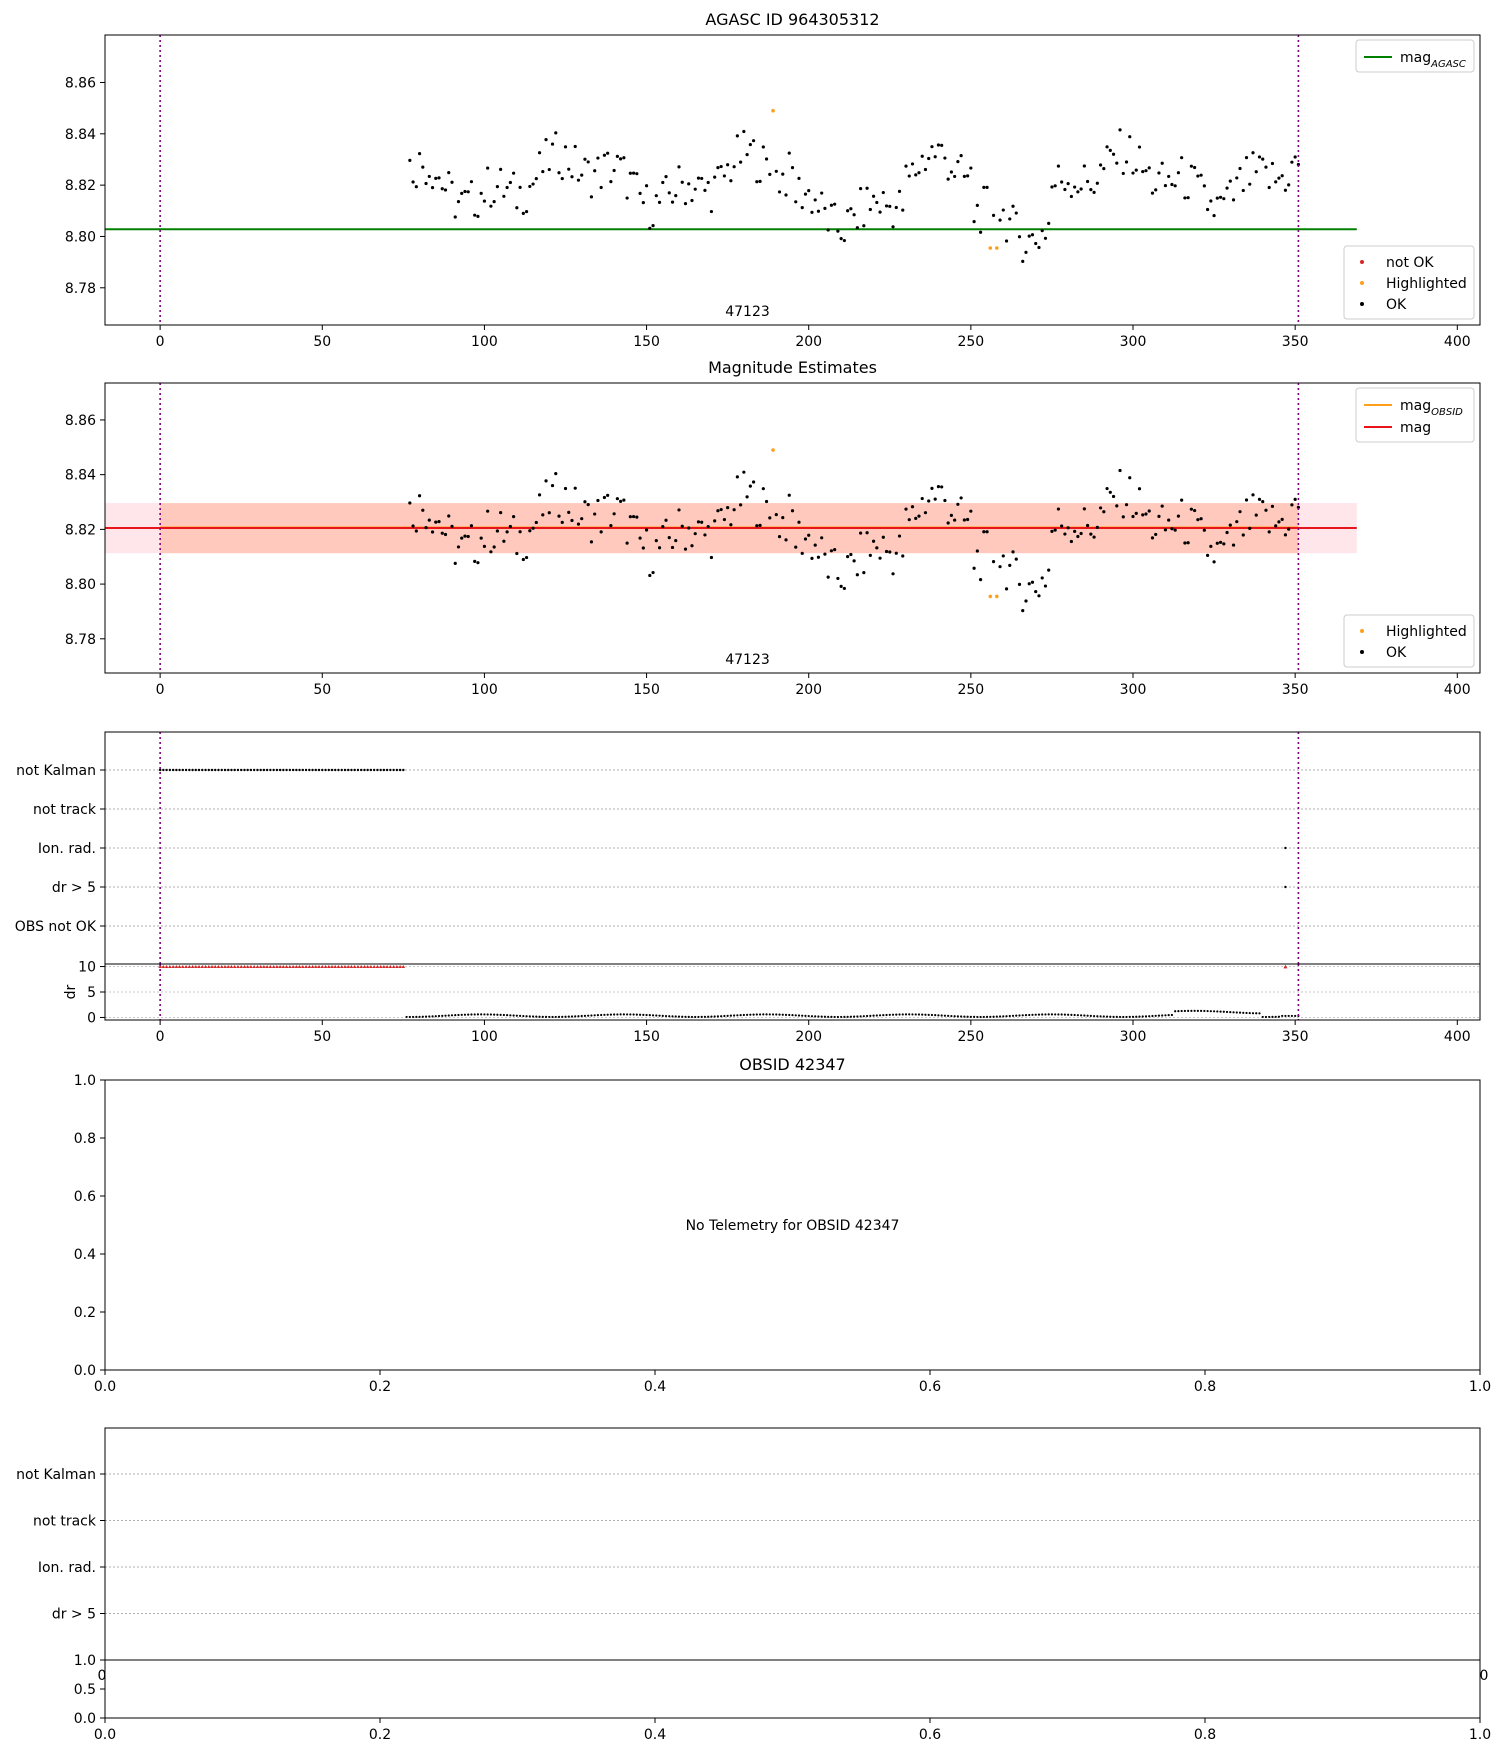 Image resolution: width=1500 pixels, height=1750 pixels. What do you see at coordinates (85, 1255) in the screenshot?
I see `obsid-empty-ytick-label: 0.4` at bounding box center [85, 1255].